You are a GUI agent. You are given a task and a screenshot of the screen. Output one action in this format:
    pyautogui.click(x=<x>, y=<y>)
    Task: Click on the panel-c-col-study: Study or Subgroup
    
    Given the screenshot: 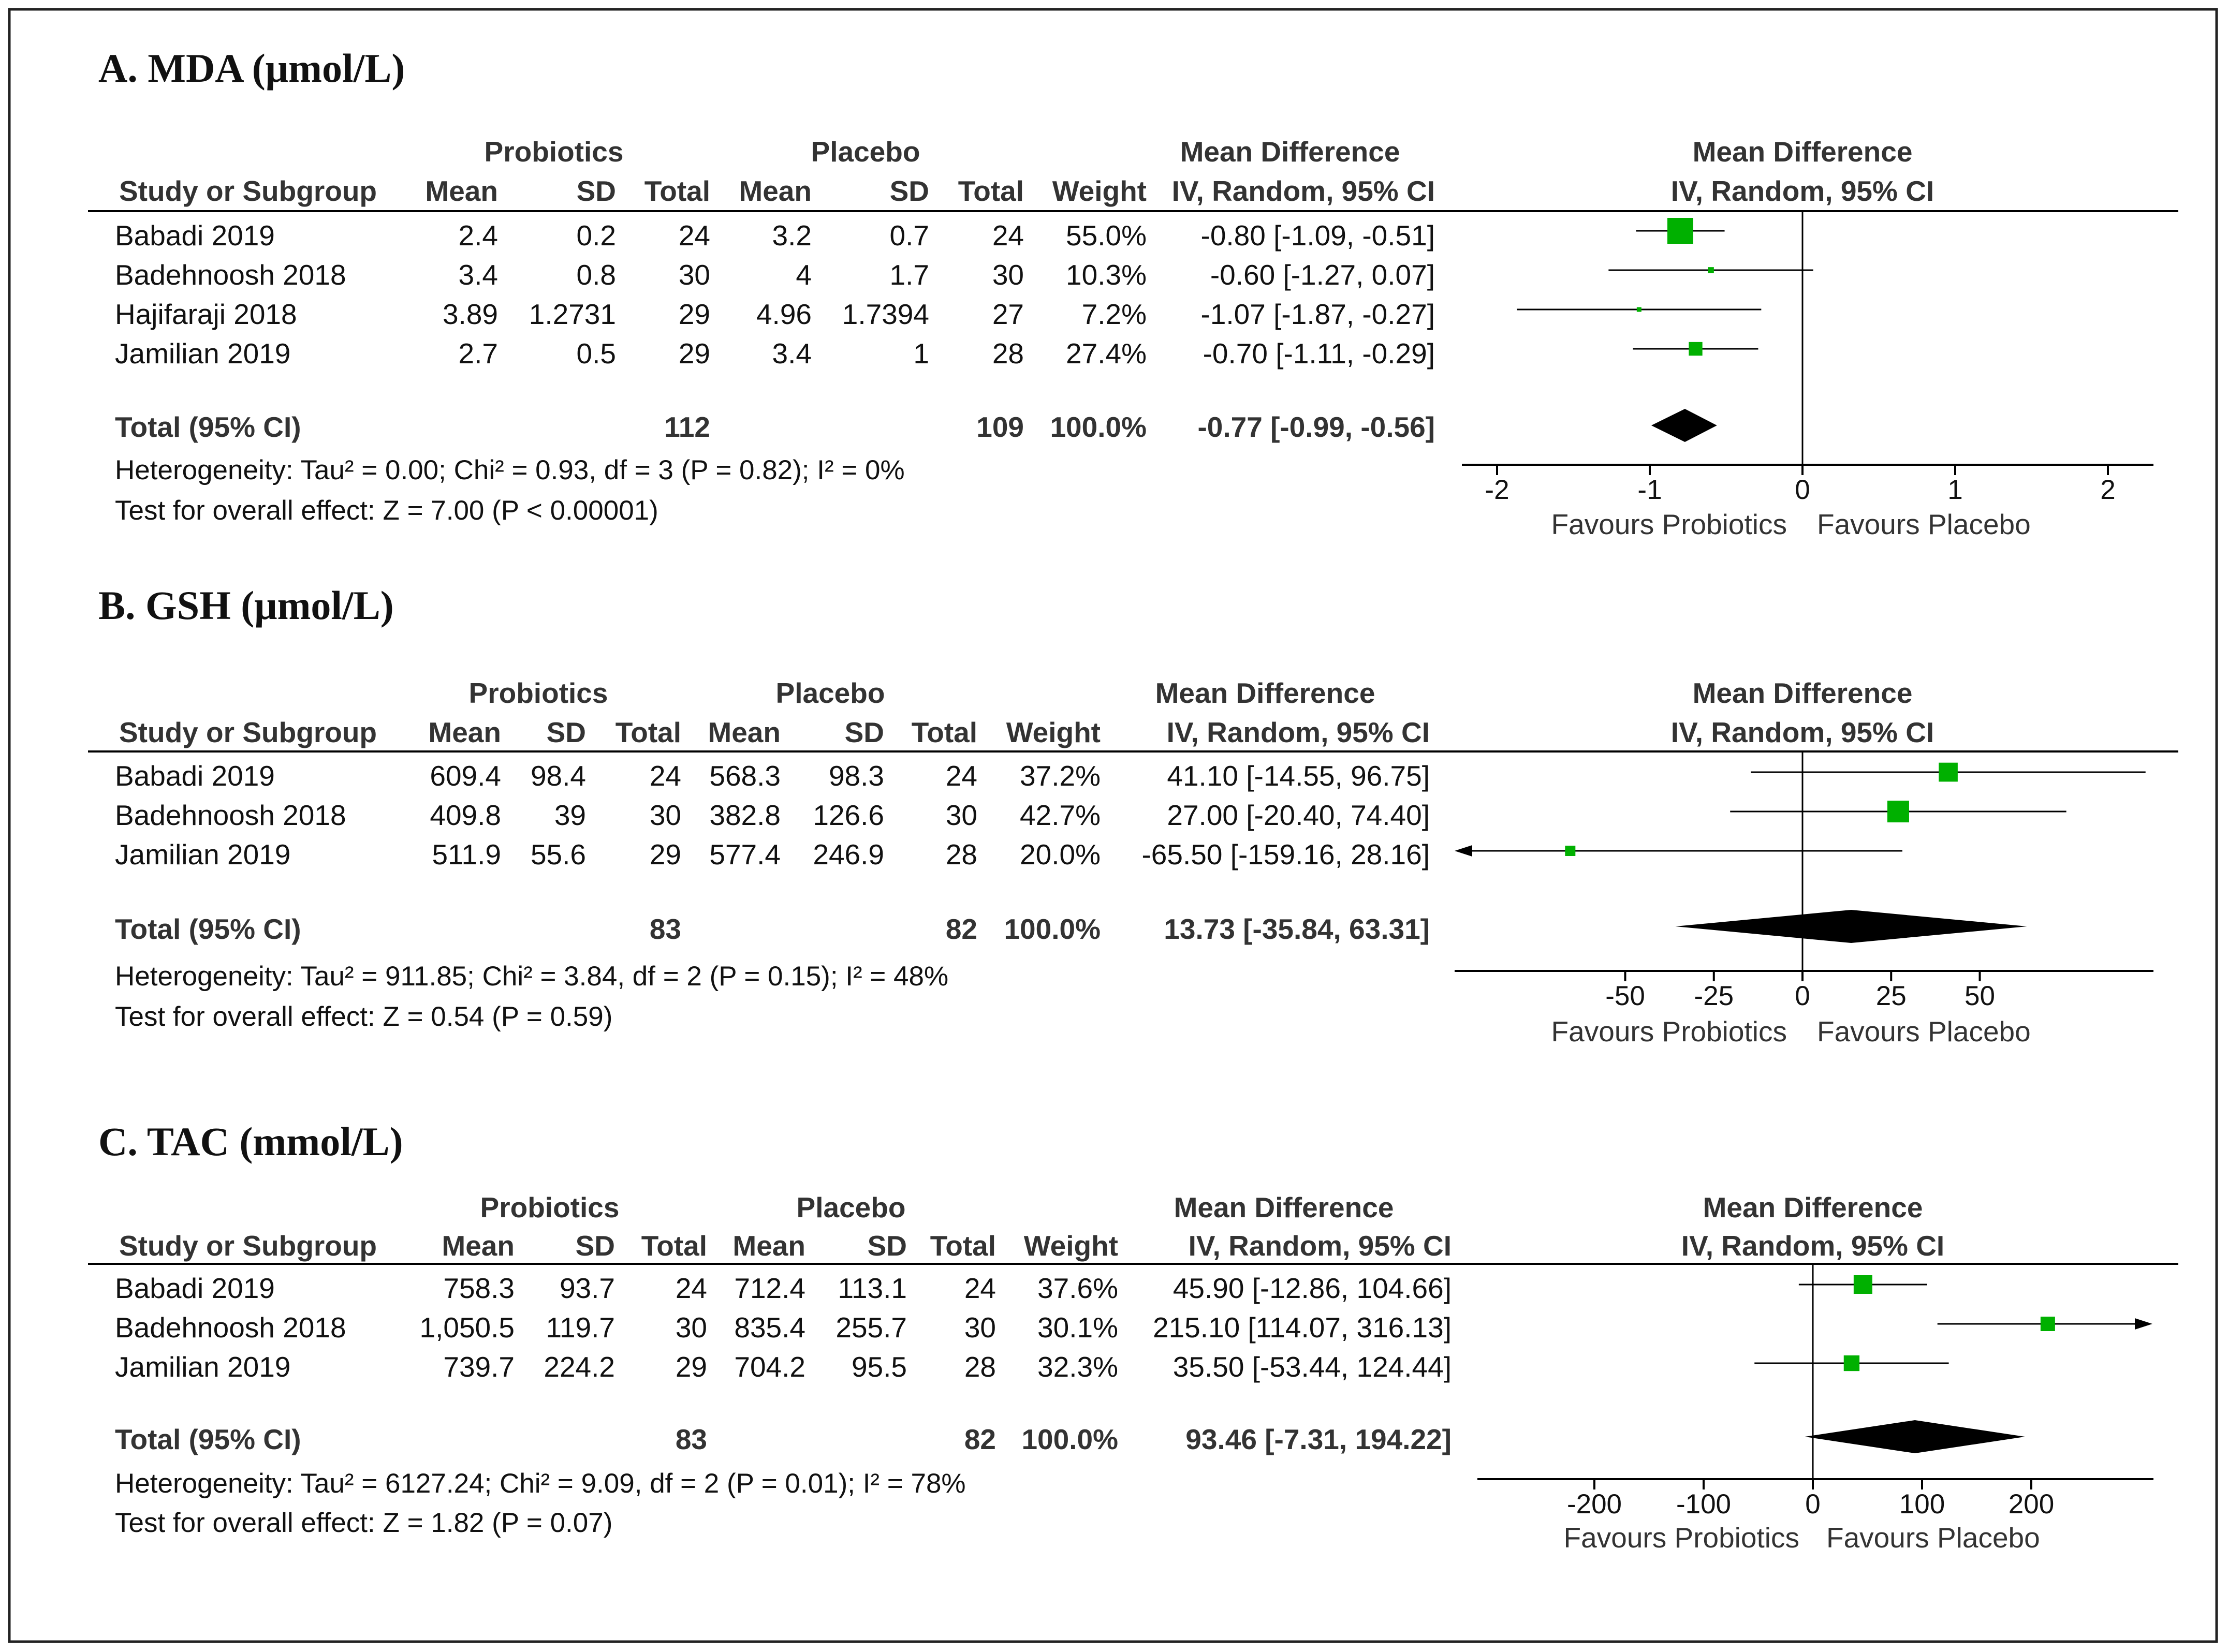 What is the action you would take?
    pyautogui.click(x=248, y=1246)
    